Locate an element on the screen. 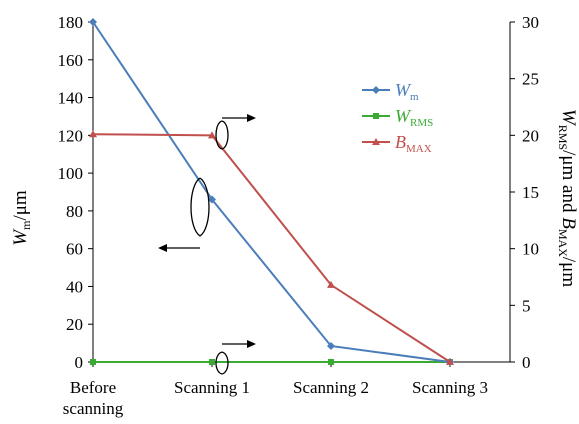 The width and height of the screenshot is (579, 424). x-tick-label: Scanning 3 is located at coordinates (450, 387).